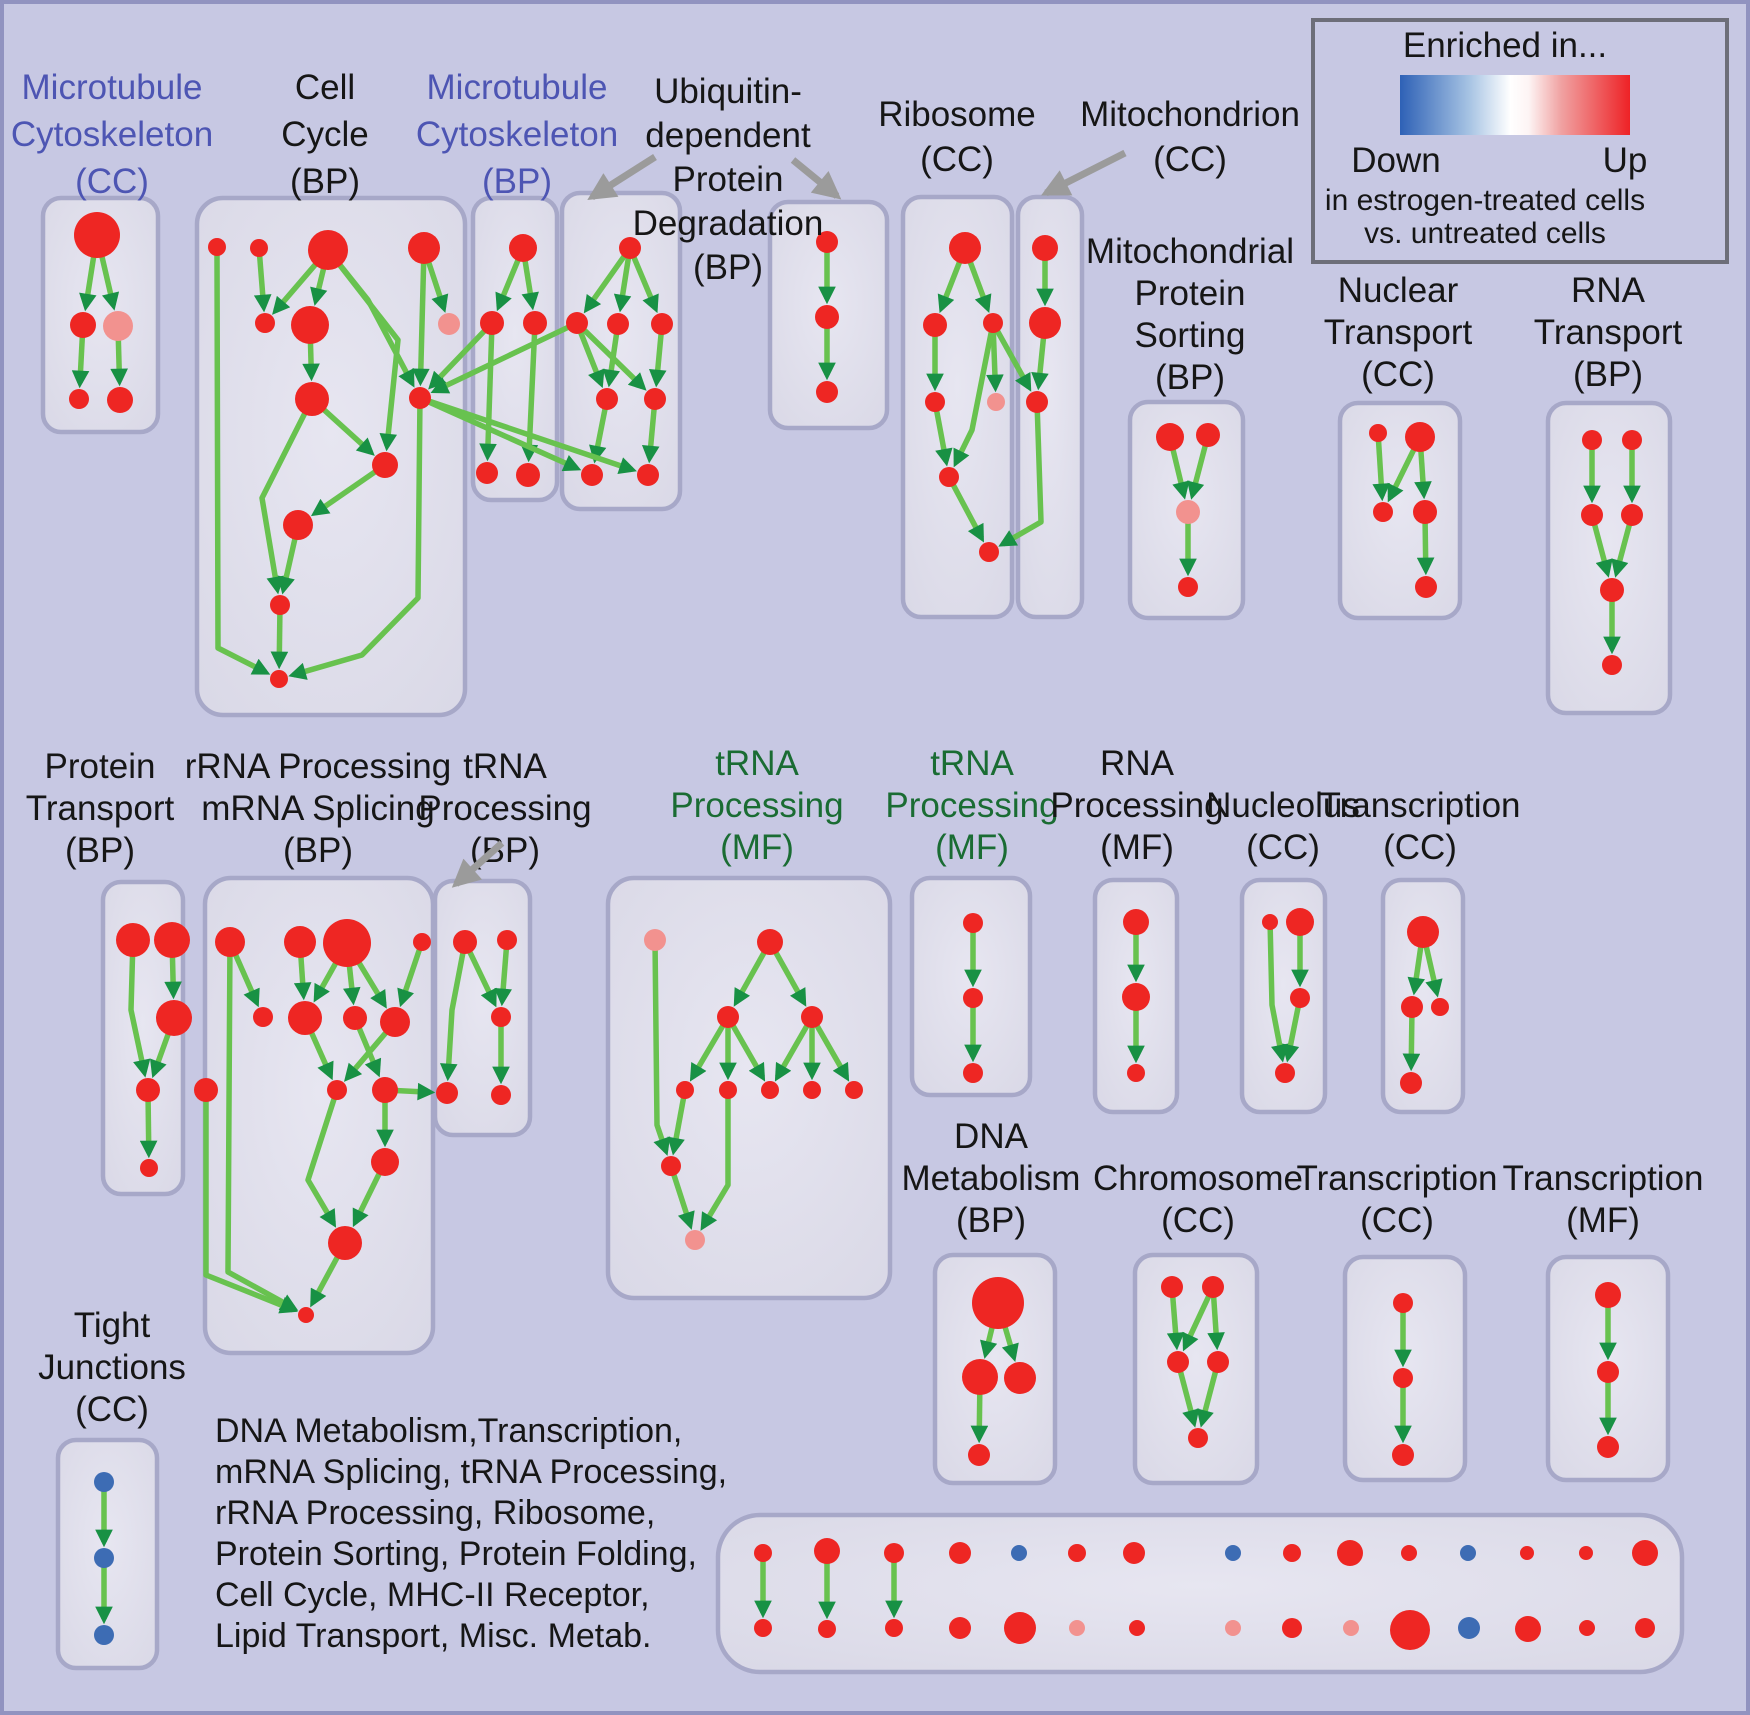 The width and height of the screenshot is (1750, 1715). What do you see at coordinates (1136, 805) in the screenshot?
I see `cluster-label-rna-processing-line-1: Processing` at bounding box center [1136, 805].